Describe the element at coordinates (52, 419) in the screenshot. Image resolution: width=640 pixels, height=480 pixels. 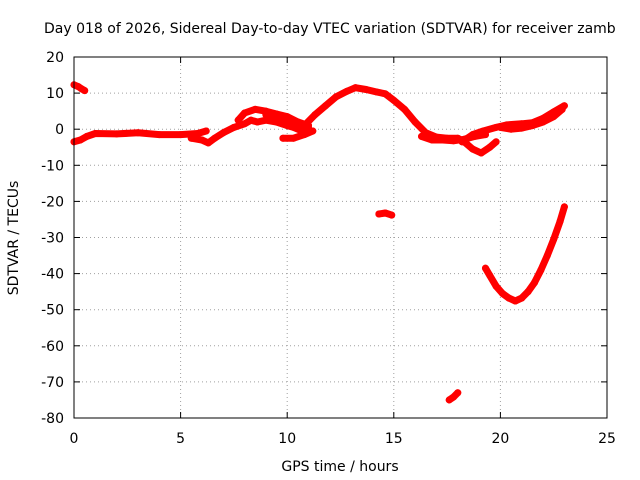
I see `y-tick-label: -80` at that location.